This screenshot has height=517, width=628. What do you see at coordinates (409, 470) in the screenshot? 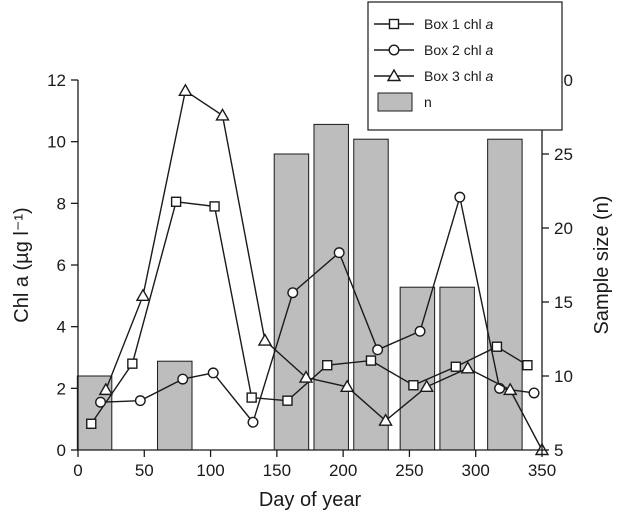
I see `x-tick-label: 250` at bounding box center [409, 470].